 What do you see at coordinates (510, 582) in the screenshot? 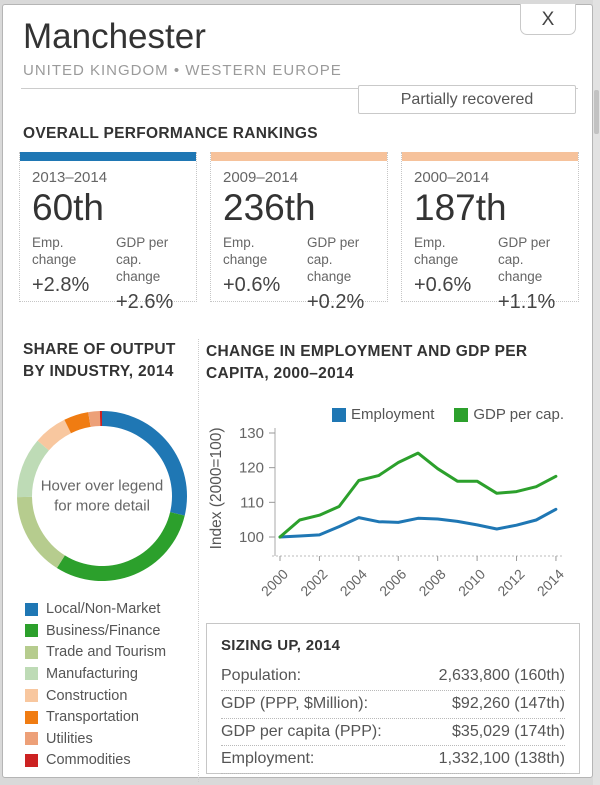
I see `x-tick-label: 2012` at bounding box center [510, 582].